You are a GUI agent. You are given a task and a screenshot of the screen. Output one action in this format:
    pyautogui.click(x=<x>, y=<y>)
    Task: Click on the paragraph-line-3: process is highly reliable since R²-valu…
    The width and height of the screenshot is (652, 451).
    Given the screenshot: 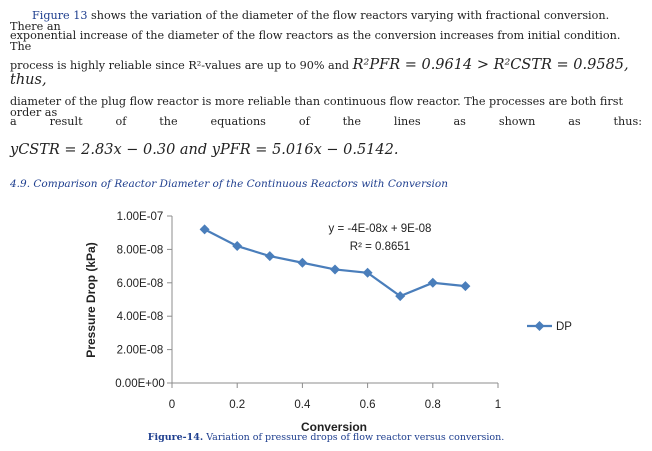 What is the action you would take?
    pyautogui.click(x=326, y=72)
    